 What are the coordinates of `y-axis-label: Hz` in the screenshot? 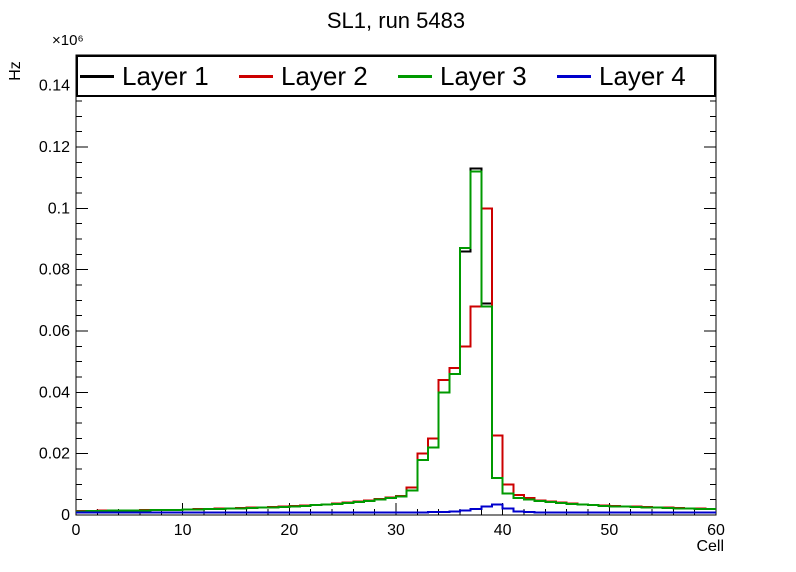 It's located at (15, 71).